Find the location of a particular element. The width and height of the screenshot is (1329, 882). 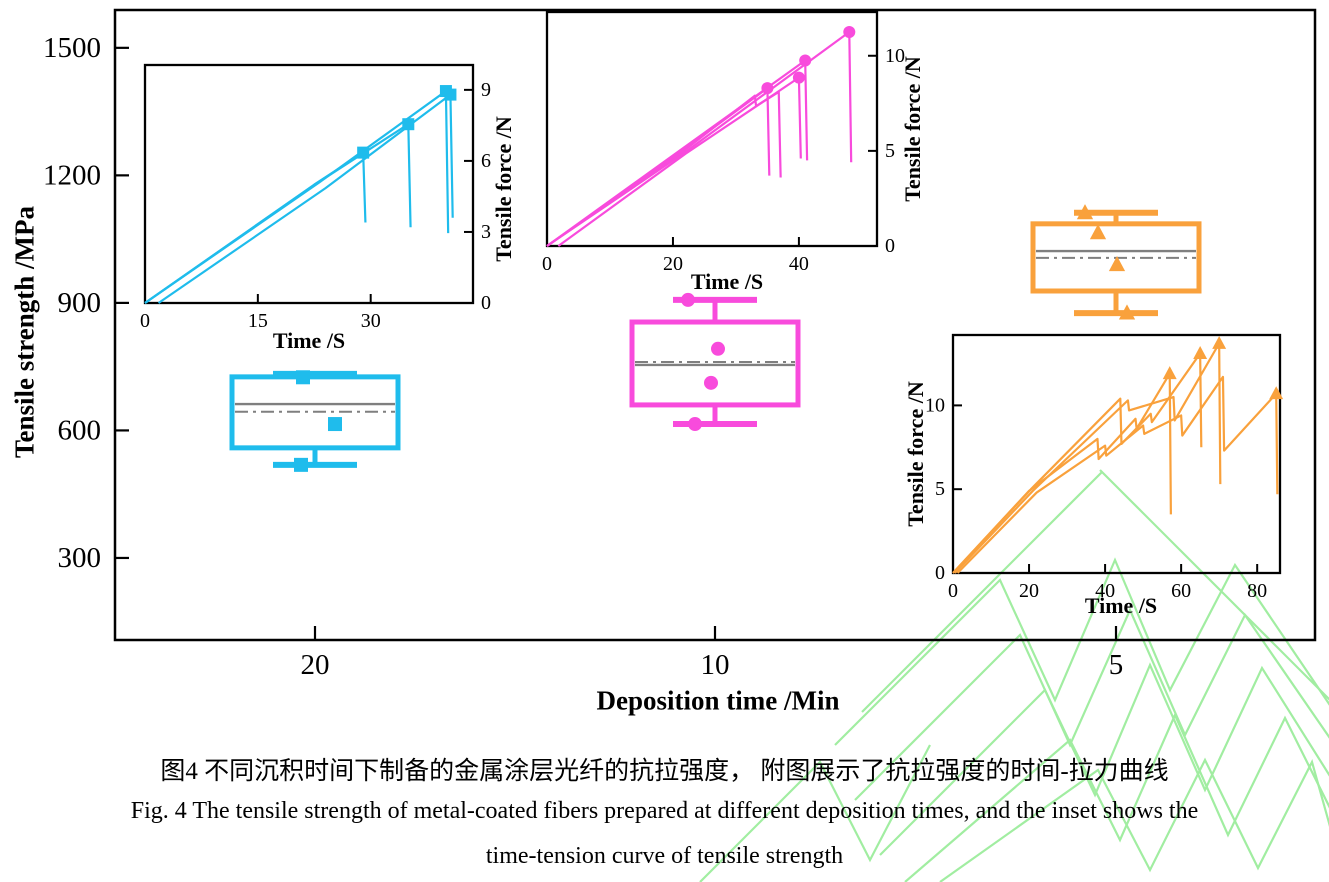

inset-20min: 0 15 30 0 3 6 9 is located at coordinates (315, 197).